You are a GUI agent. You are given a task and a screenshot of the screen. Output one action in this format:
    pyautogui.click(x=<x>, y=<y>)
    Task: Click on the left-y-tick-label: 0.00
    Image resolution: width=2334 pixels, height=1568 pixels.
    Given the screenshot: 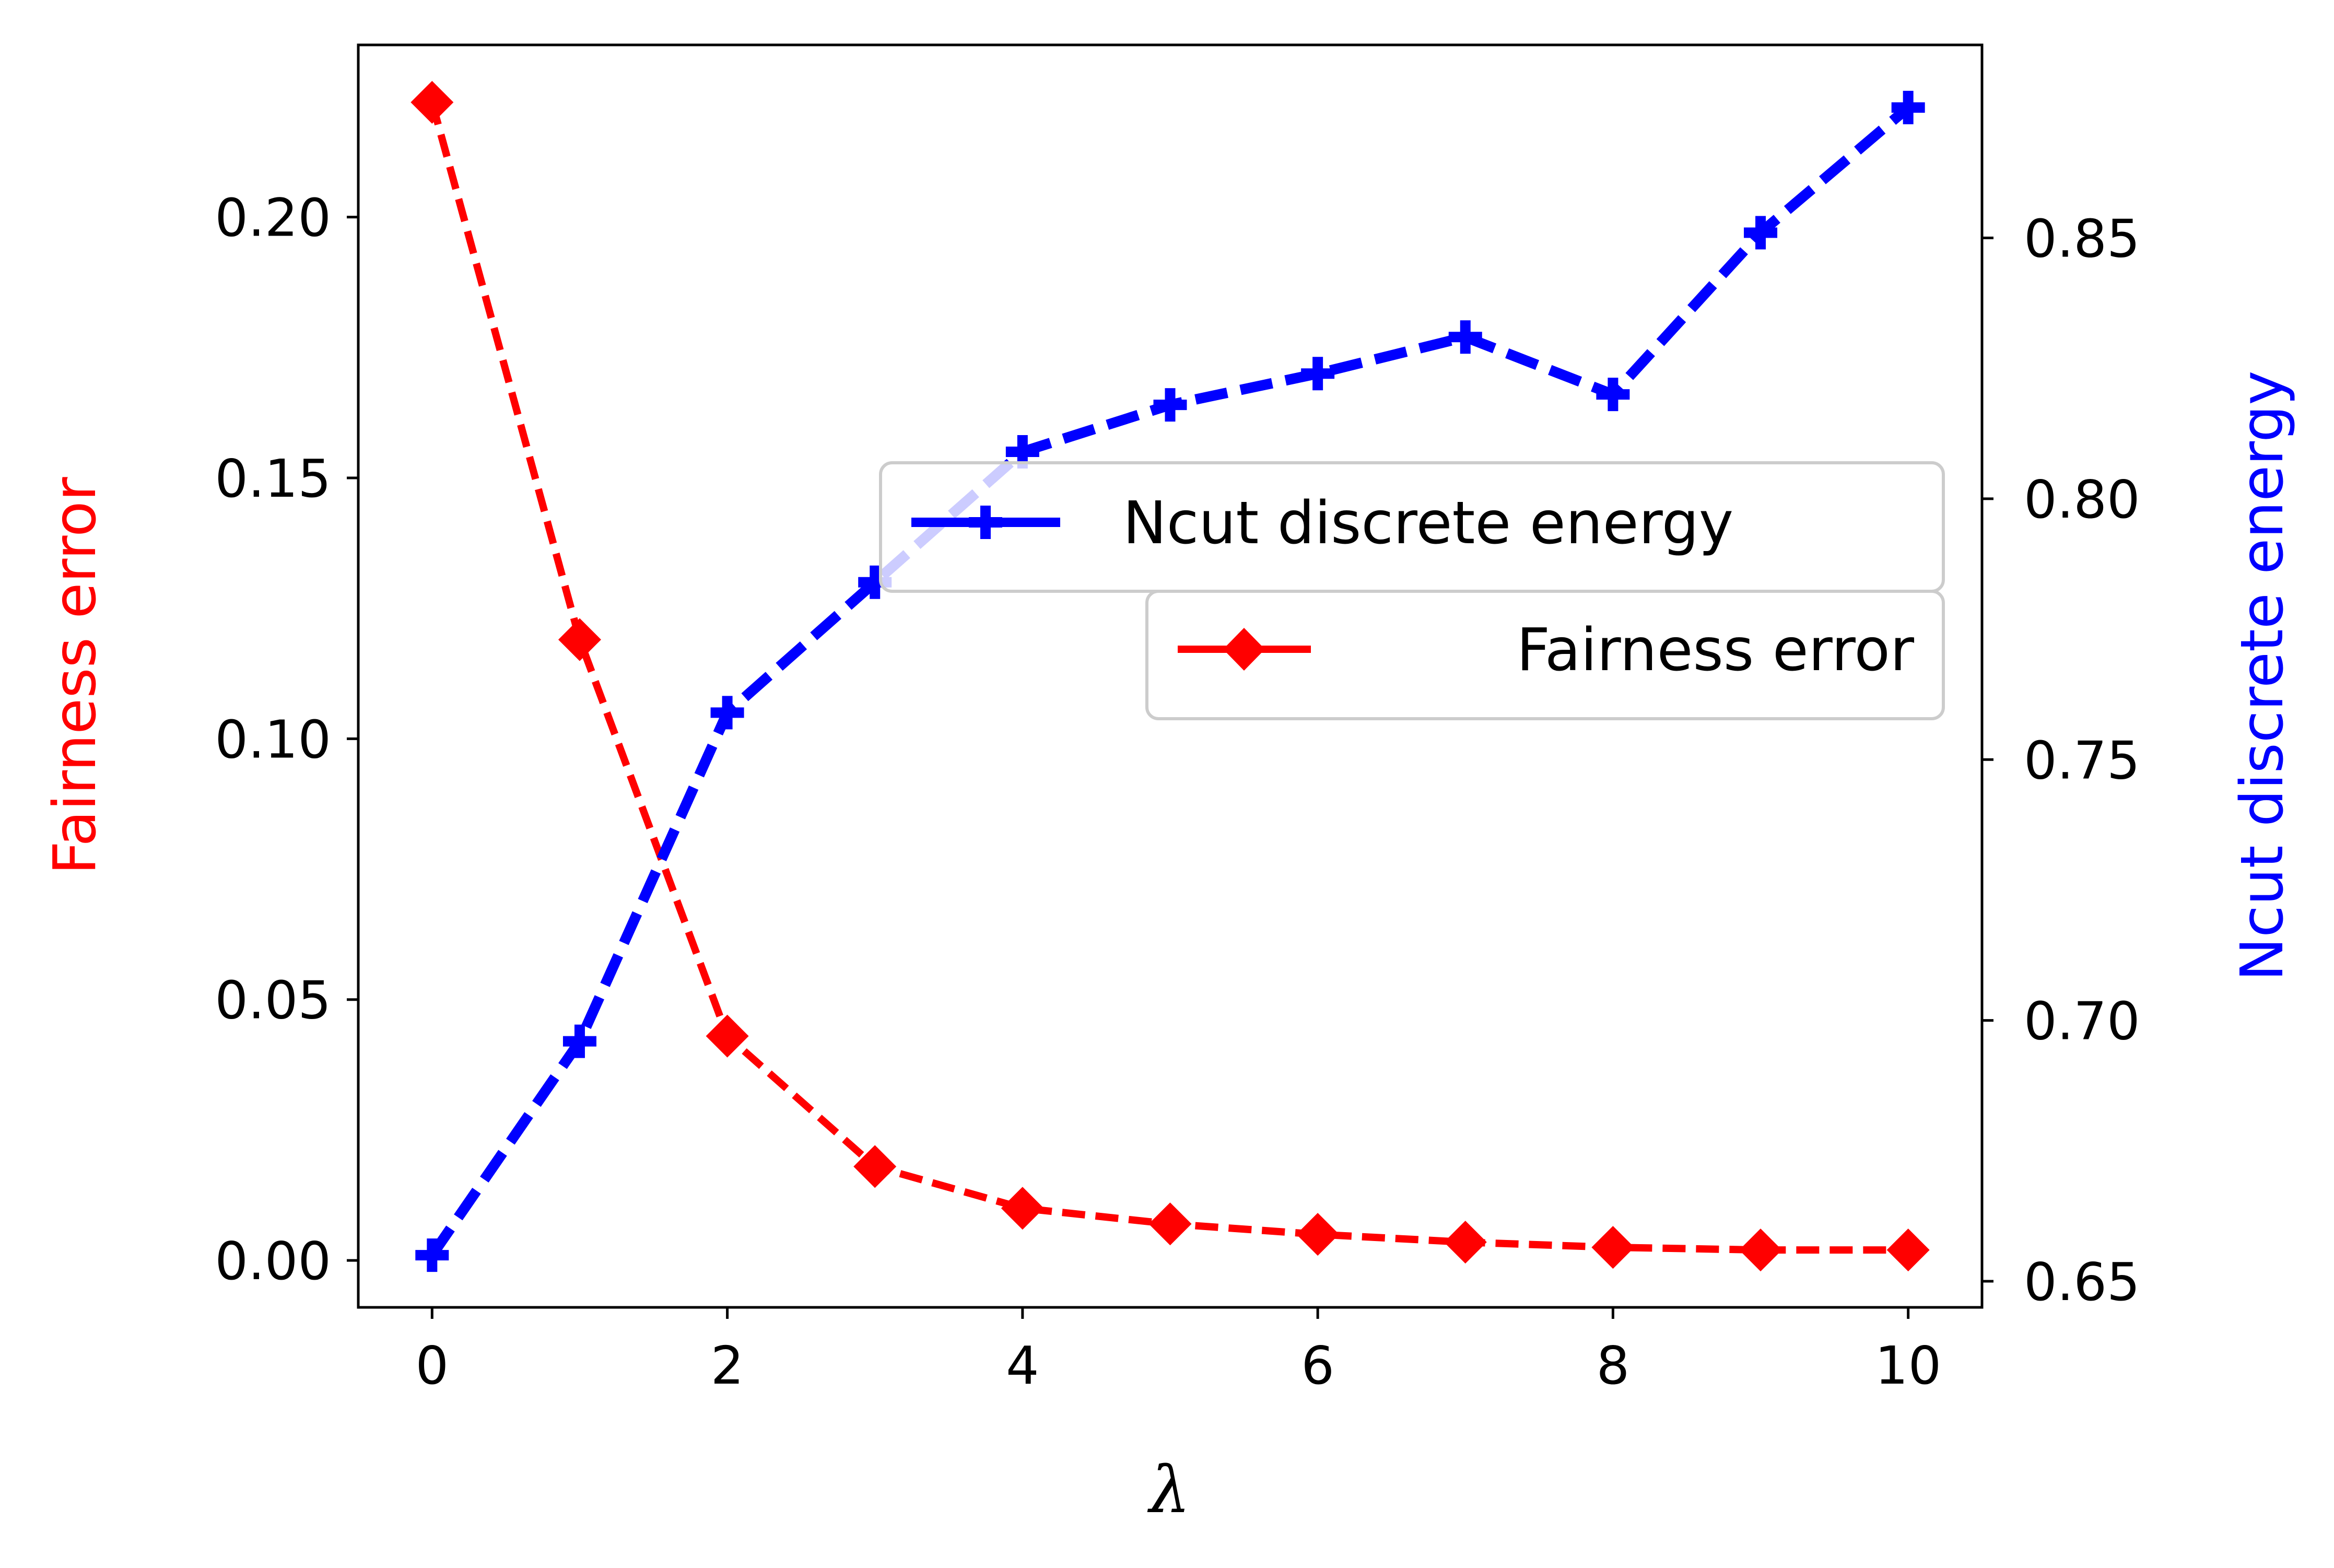 What is the action you would take?
    pyautogui.click(x=273, y=1261)
    